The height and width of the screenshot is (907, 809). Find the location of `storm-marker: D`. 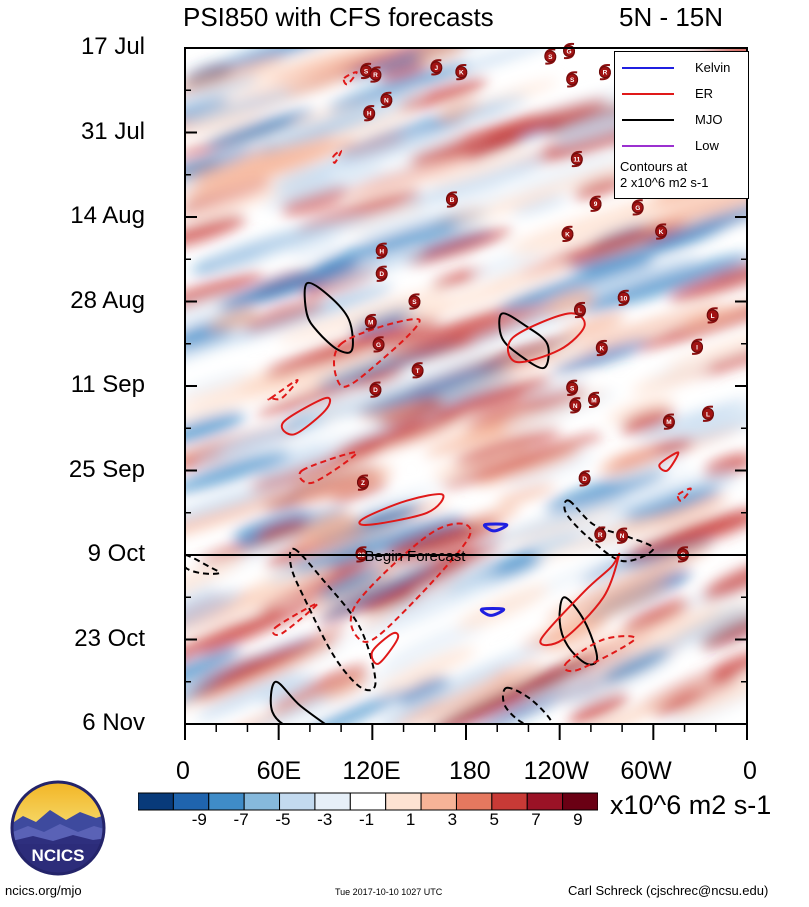

storm-marker: D is located at coordinates (381, 273).